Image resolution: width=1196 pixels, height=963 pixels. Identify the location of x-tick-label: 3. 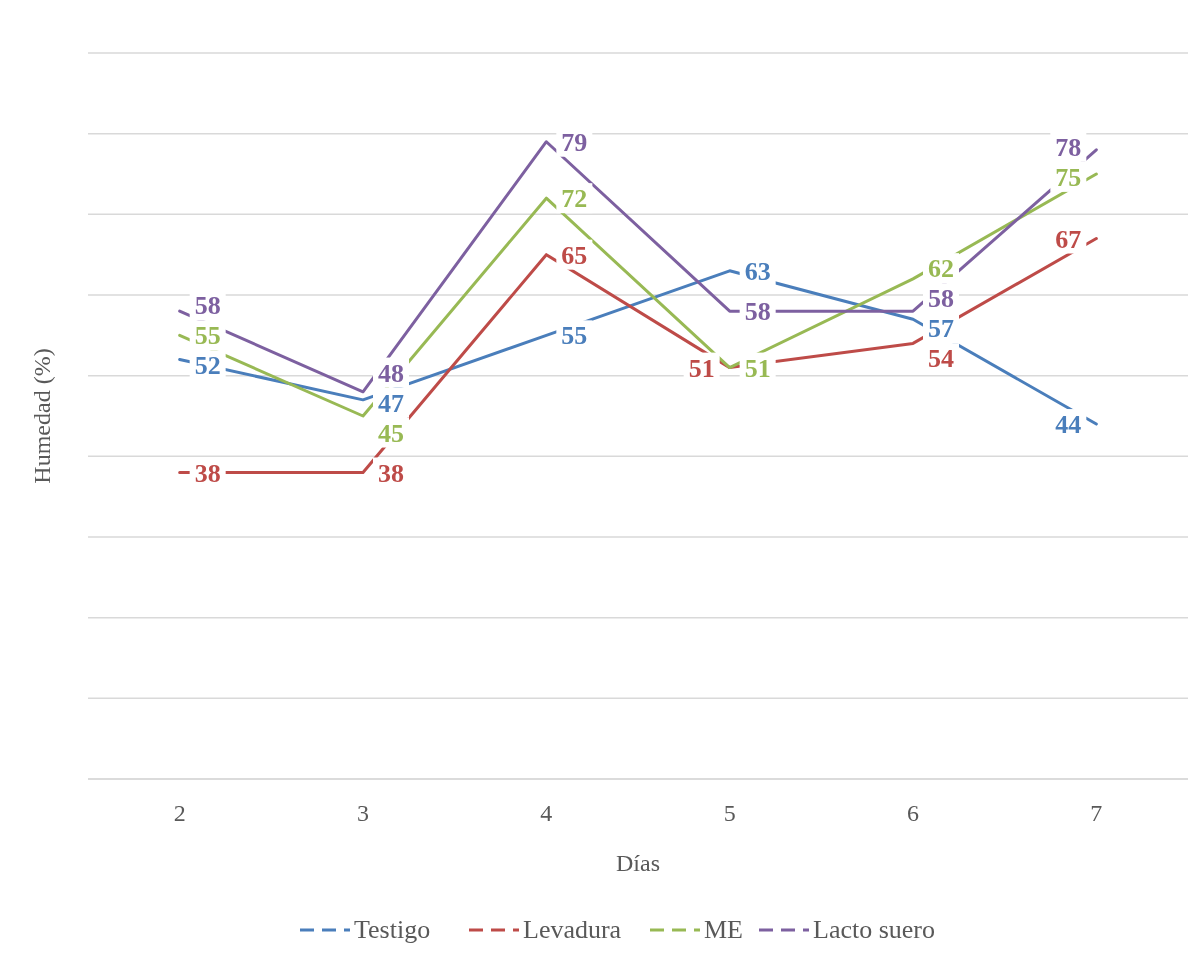
(363, 813).